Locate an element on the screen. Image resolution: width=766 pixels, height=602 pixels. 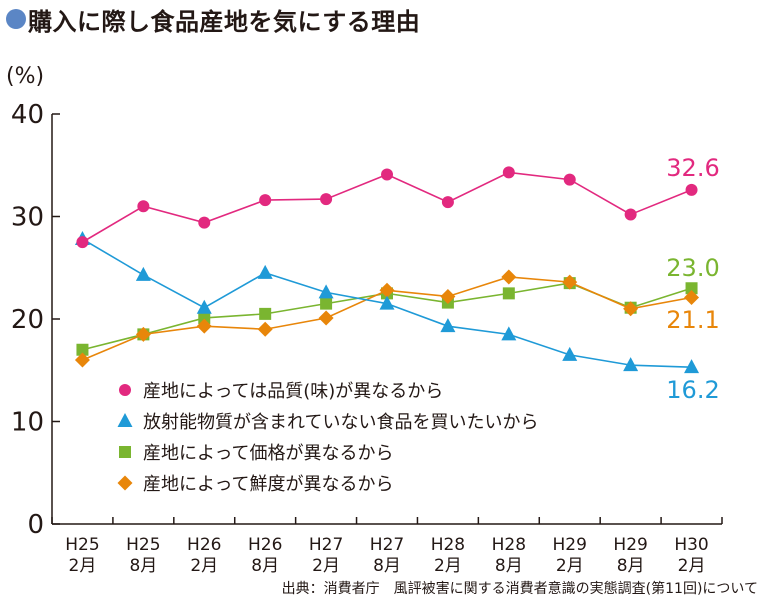
x-tick-label-year: H30 is located at coordinates (691, 545).